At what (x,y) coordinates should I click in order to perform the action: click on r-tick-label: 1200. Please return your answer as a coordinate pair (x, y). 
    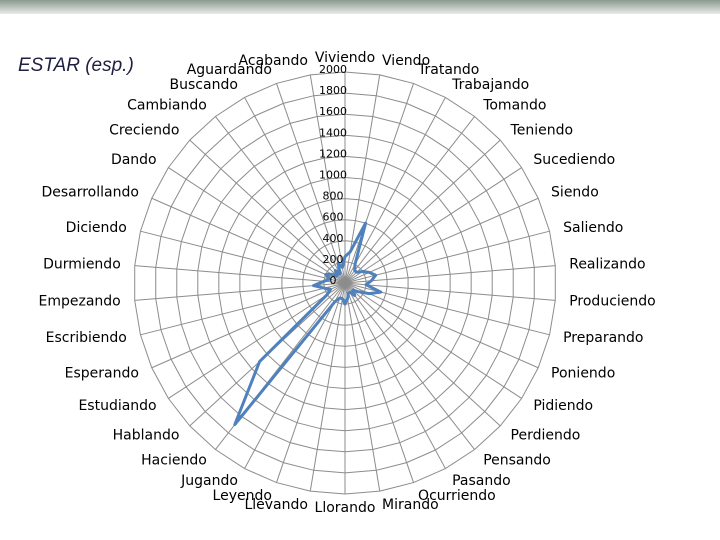
    Looking at the image, I should click on (333, 153).